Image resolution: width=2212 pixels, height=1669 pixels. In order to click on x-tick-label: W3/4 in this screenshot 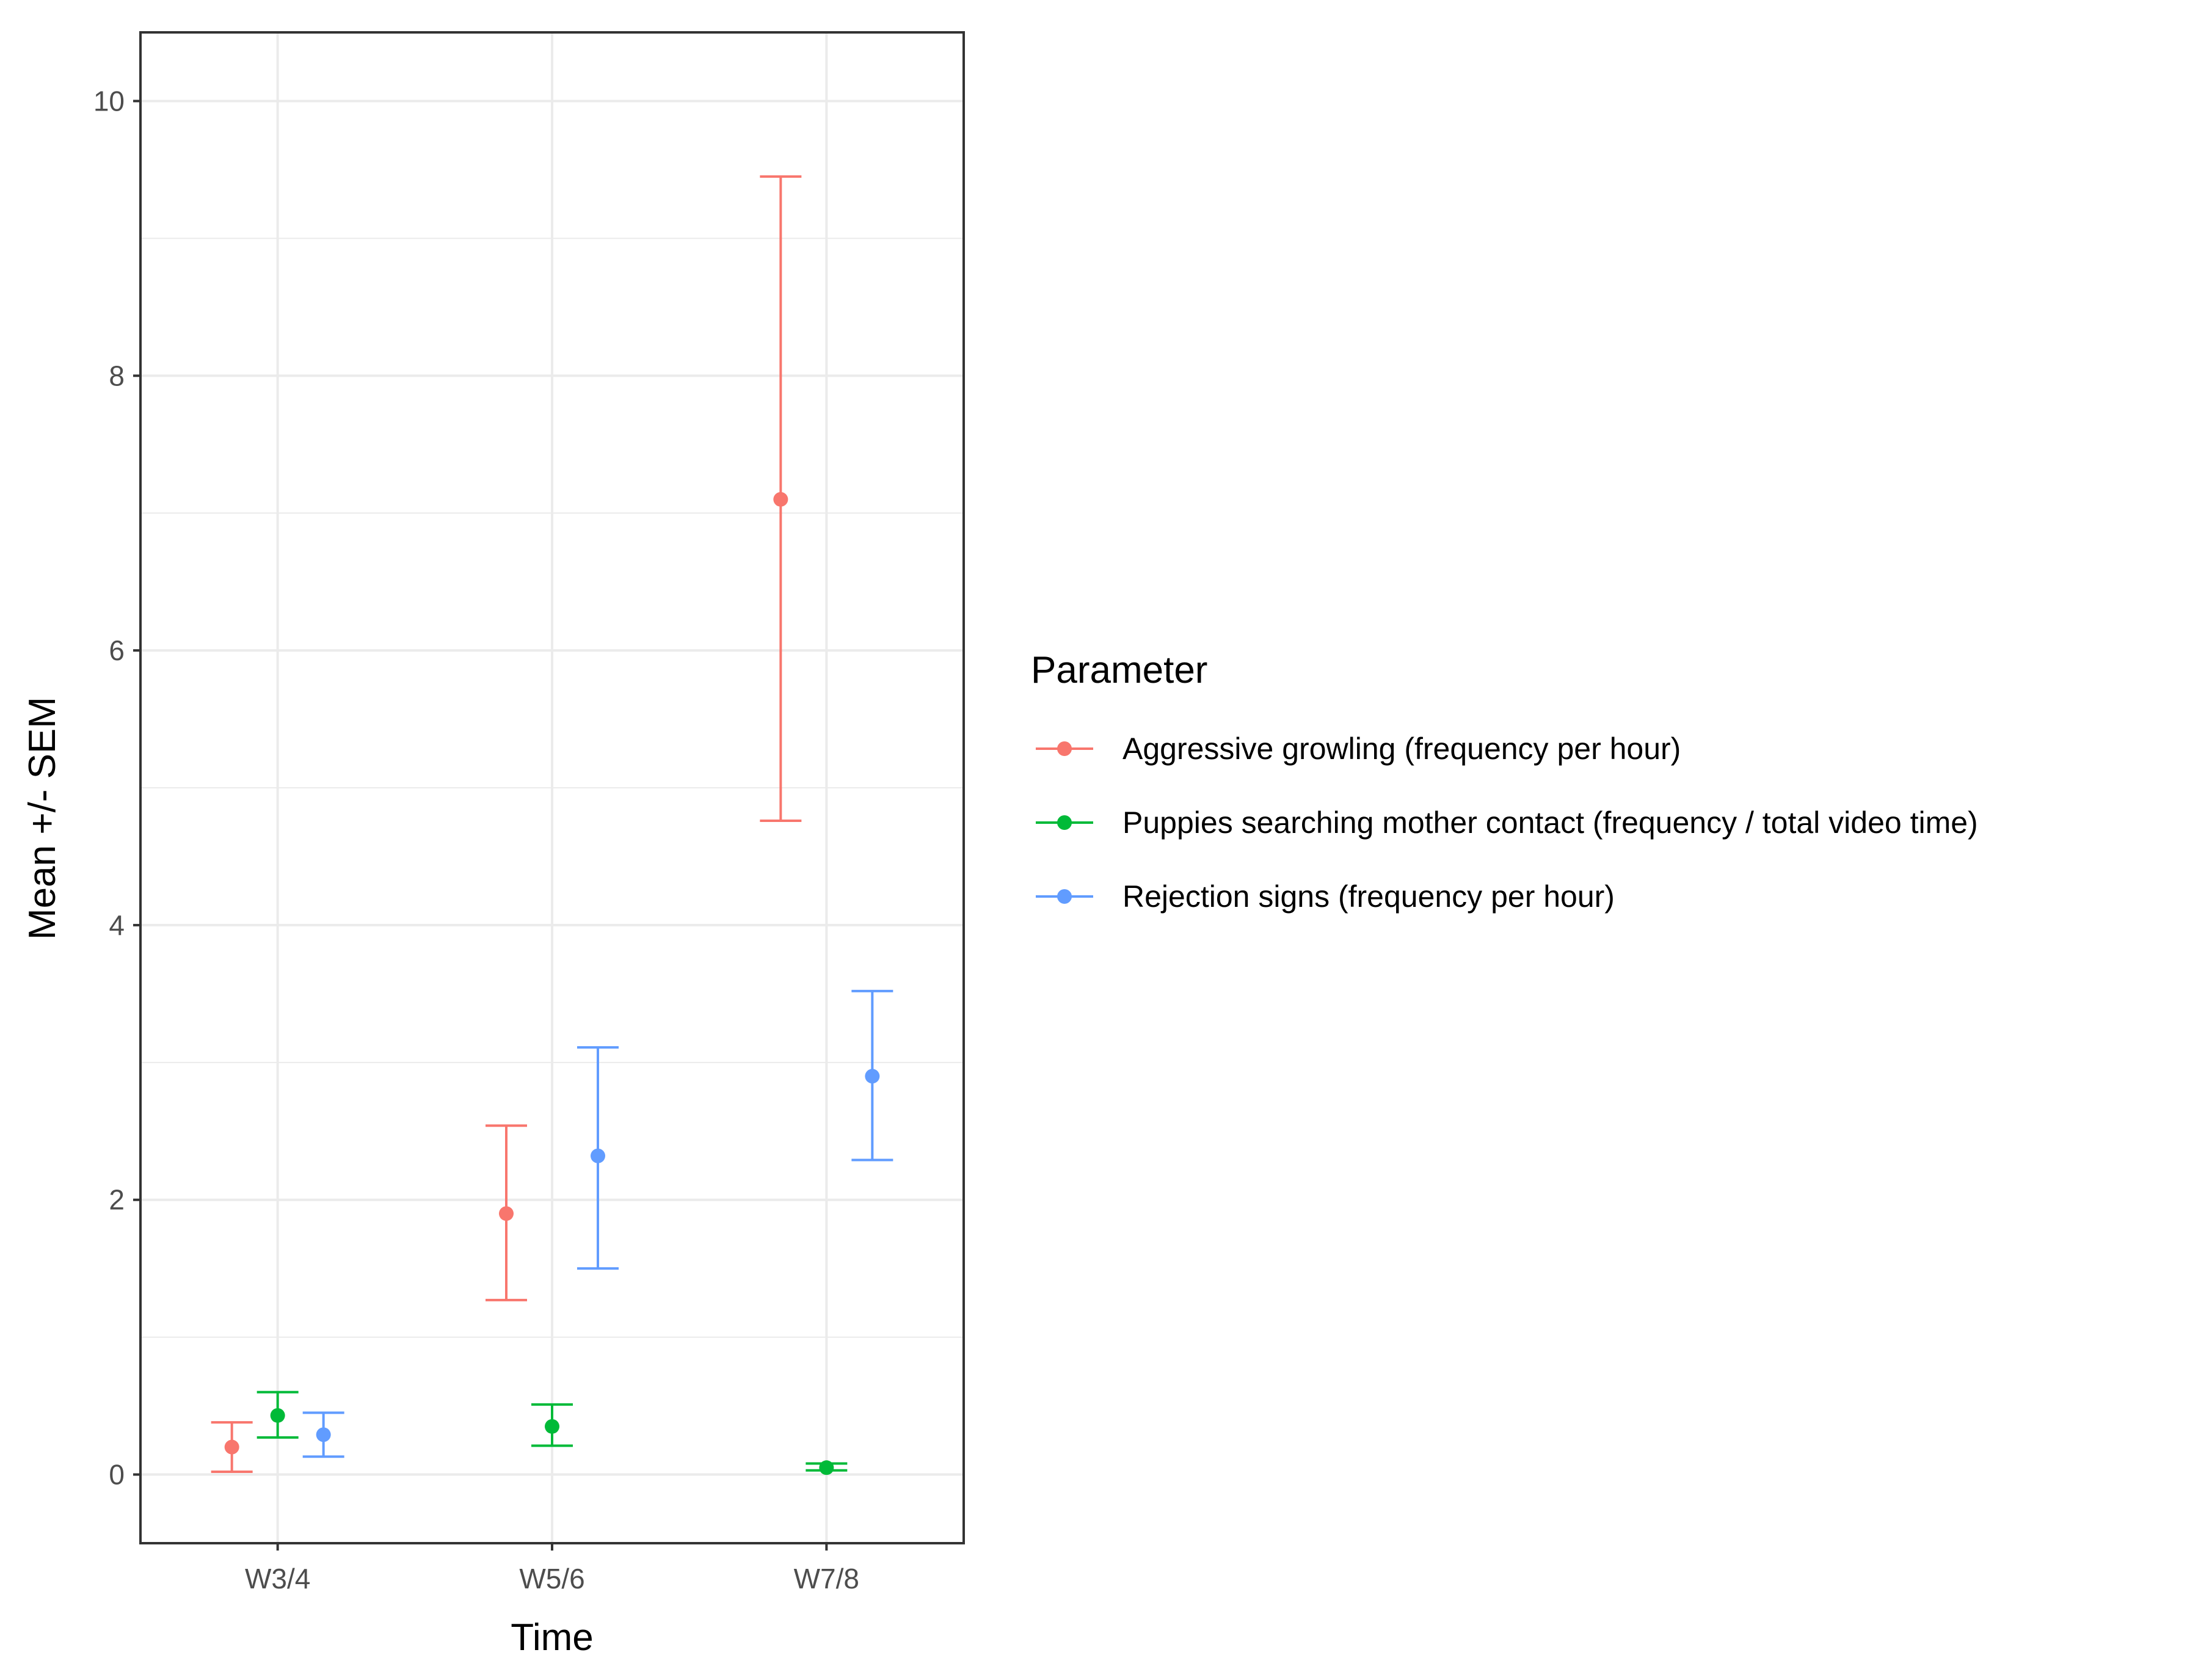, I will do `click(278, 1579)`.